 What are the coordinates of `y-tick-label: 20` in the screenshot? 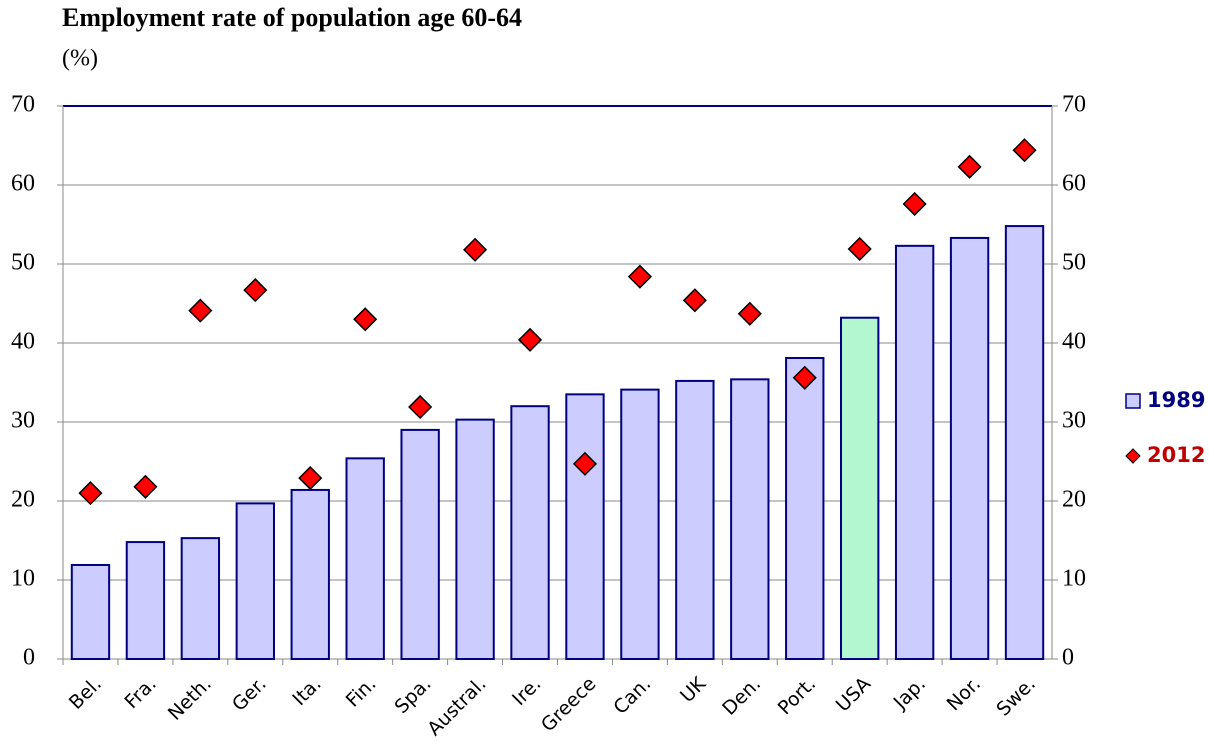 It's located at (23, 500).